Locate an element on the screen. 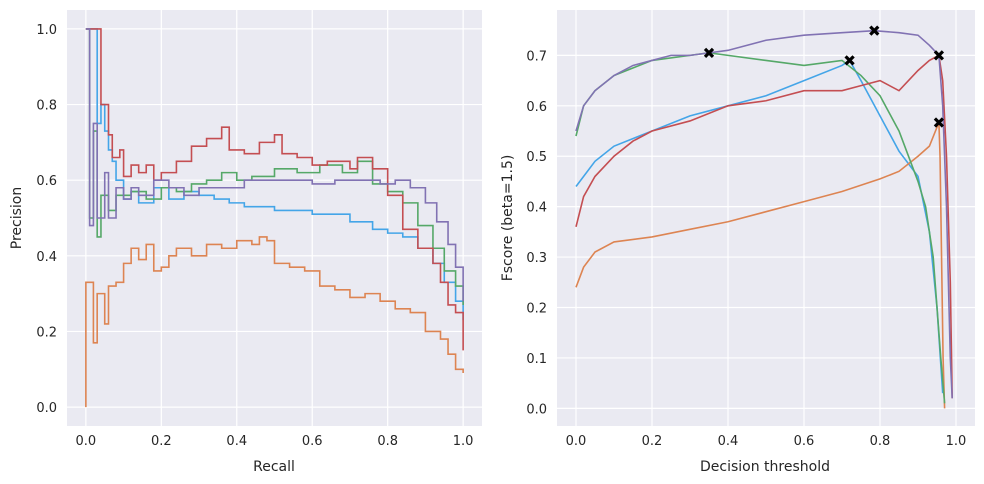 The width and height of the screenshot is (984, 484). left-xlabel: Recall is located at coordinates (274, 467).